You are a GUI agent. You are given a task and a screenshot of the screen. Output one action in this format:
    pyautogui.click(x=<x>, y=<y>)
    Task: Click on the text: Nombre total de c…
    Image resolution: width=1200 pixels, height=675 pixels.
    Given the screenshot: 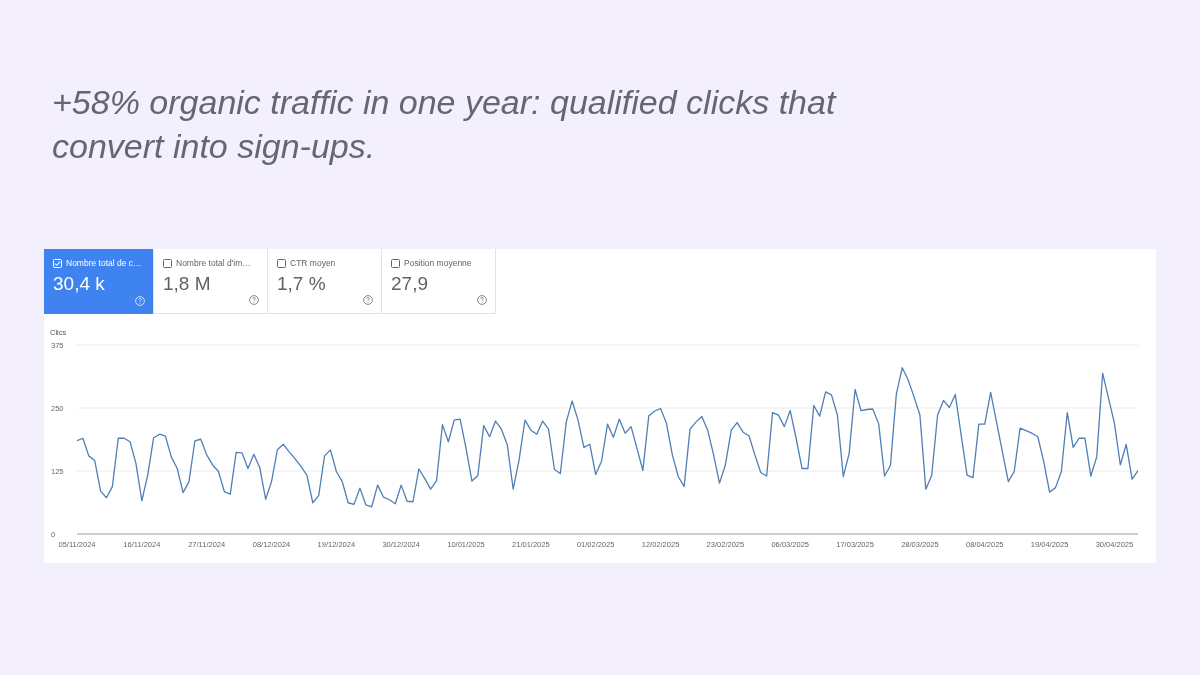 What is the action you would take?
    pyautogui.click(x=104, y=263)
    